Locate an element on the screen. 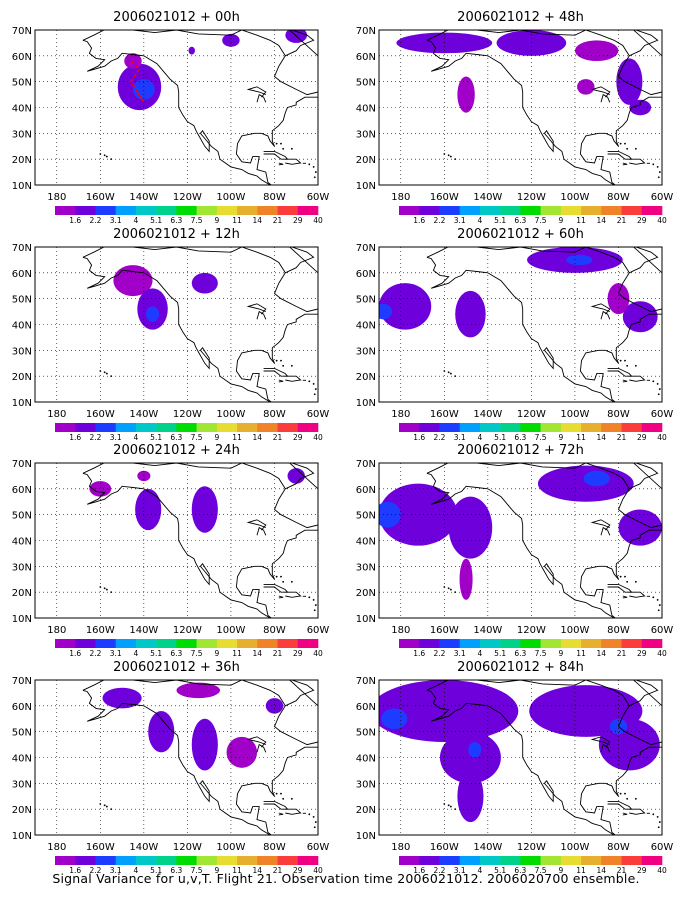  colorbar-label: 2.2 is located at coordinates (439, 653).